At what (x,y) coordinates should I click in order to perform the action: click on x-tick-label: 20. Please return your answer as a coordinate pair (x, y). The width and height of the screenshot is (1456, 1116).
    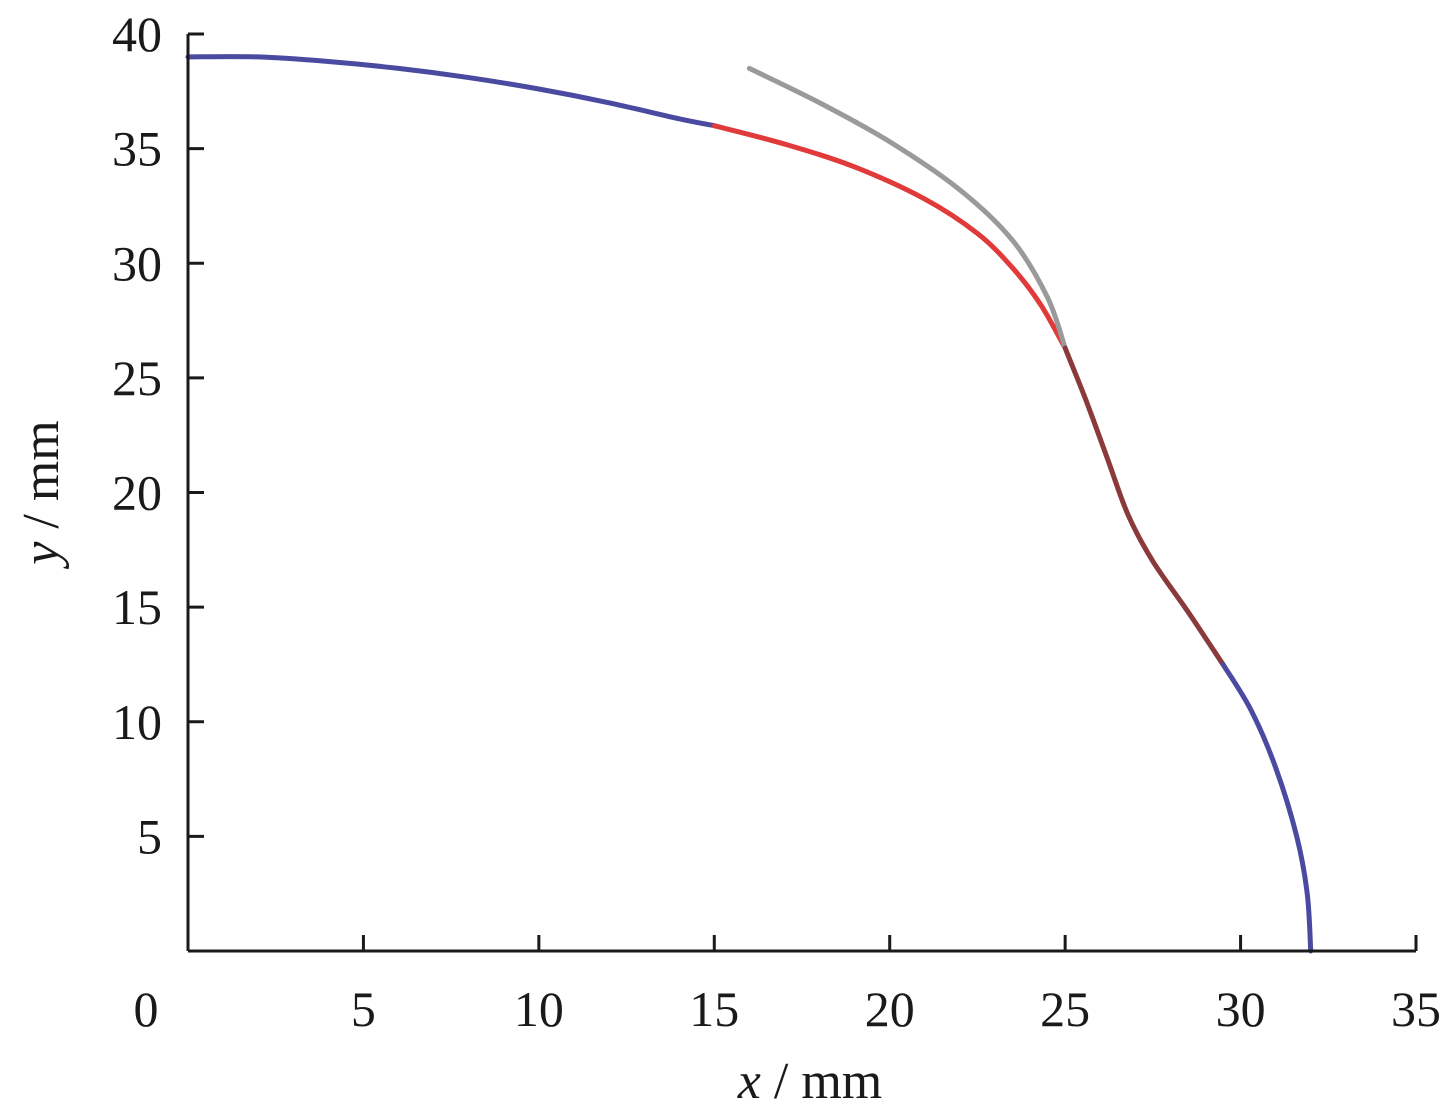
    Looking at the image, I should click on (890, 1009).